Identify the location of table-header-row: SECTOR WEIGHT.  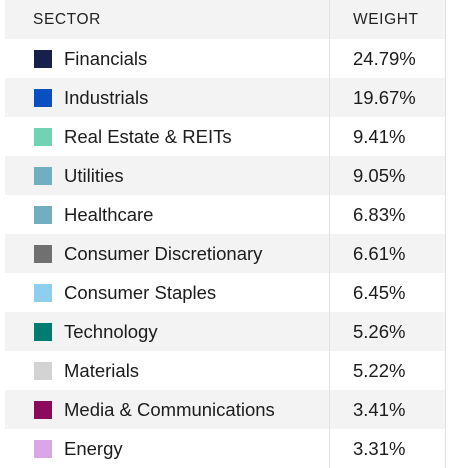
(225, 19).